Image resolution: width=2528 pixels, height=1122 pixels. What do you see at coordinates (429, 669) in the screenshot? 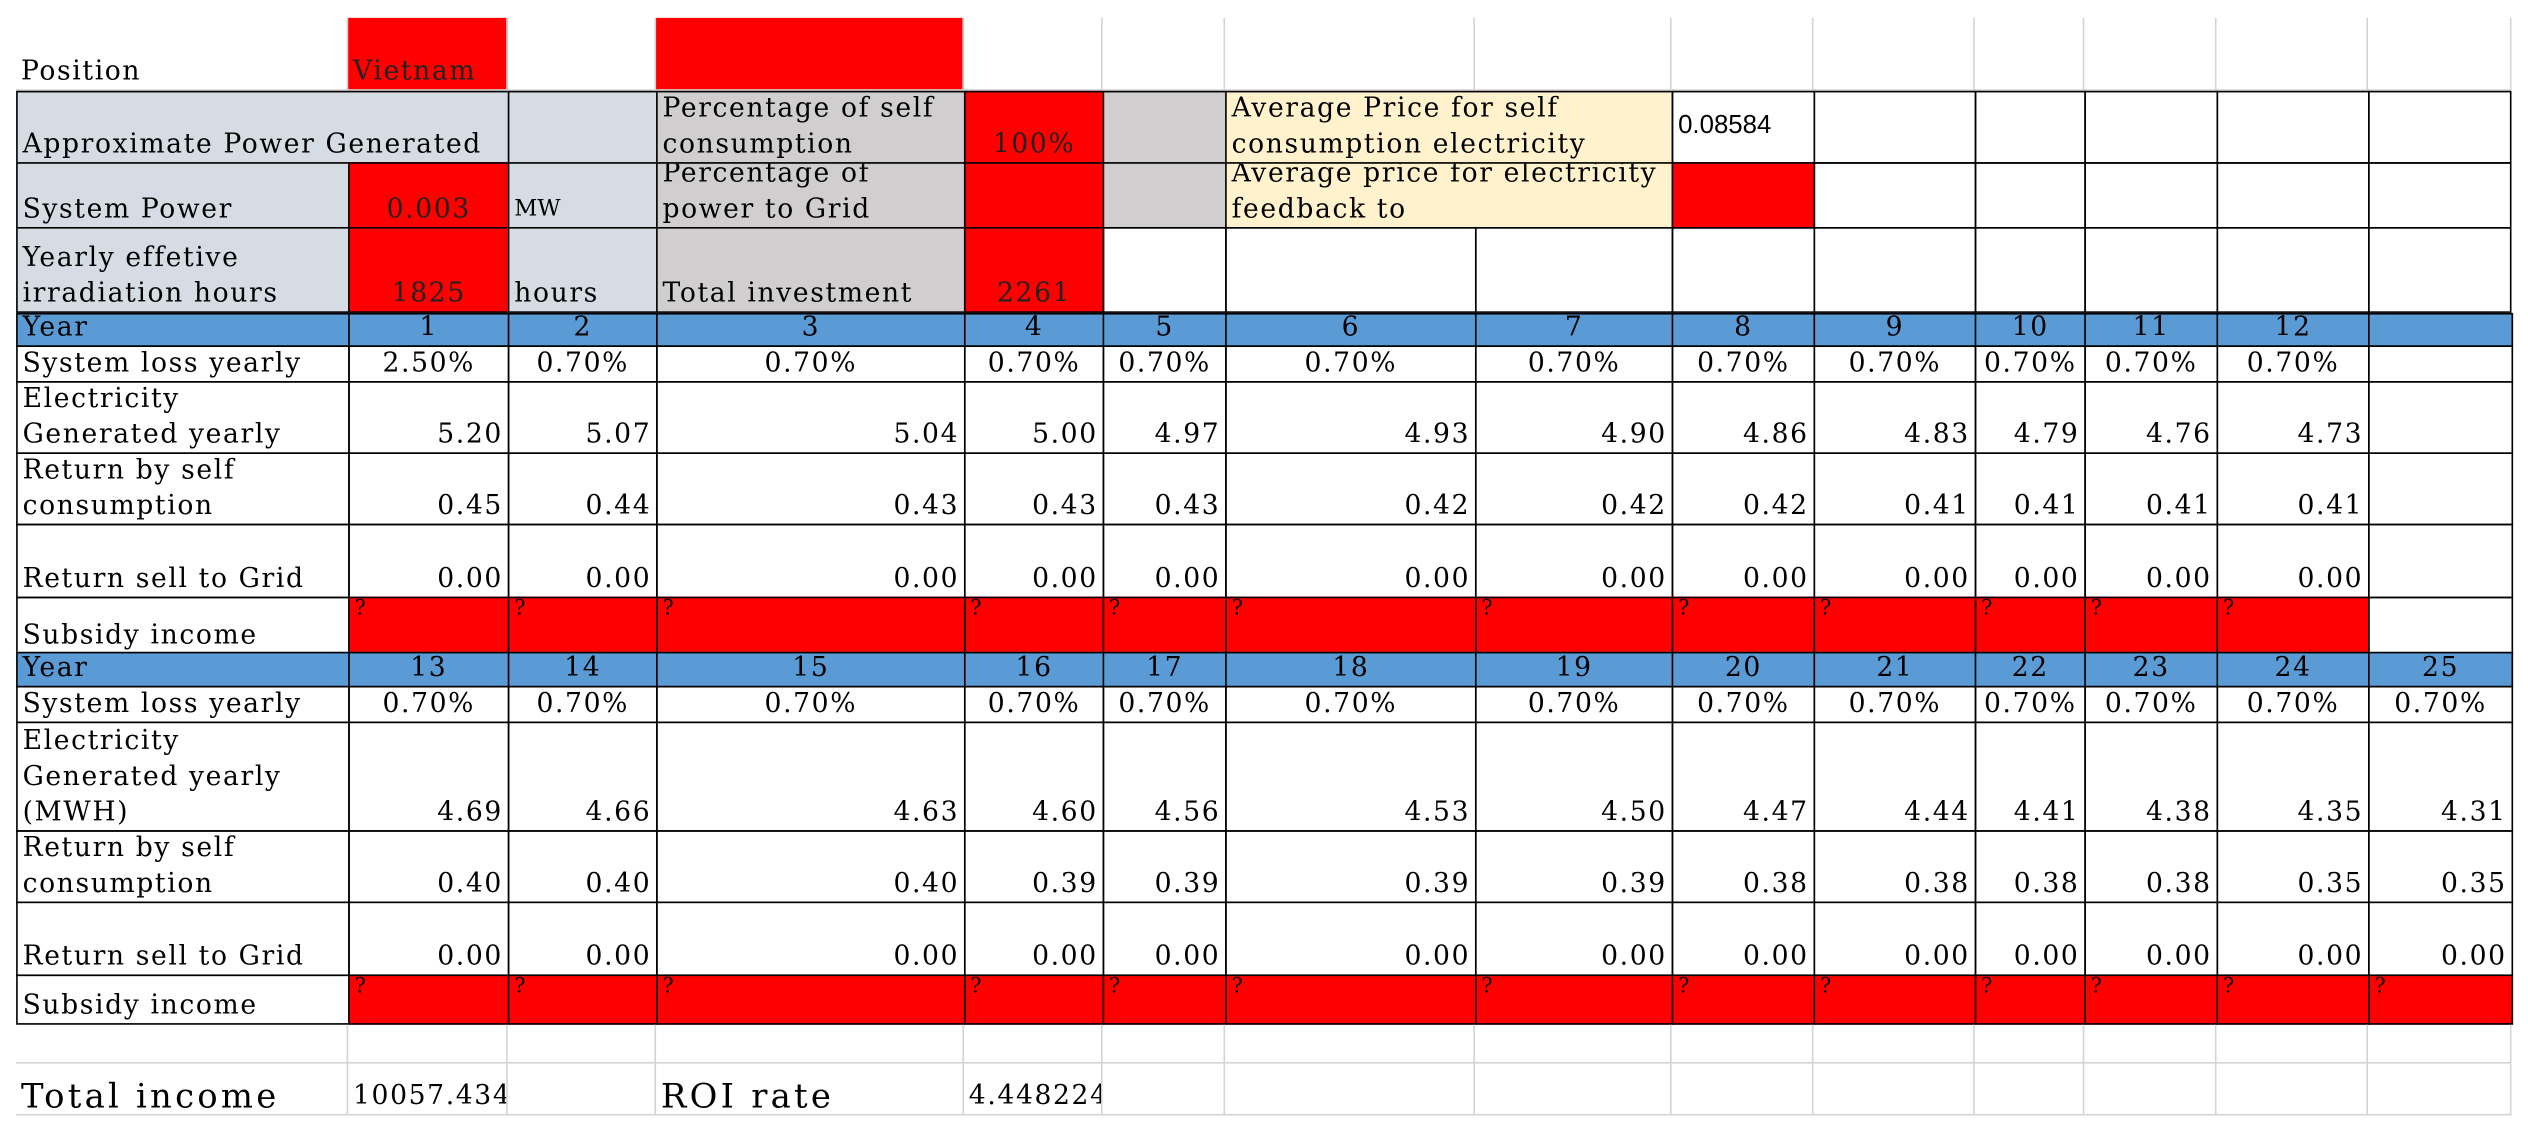
I see `year-header-cell: 13` at bounding box center [429, 669].